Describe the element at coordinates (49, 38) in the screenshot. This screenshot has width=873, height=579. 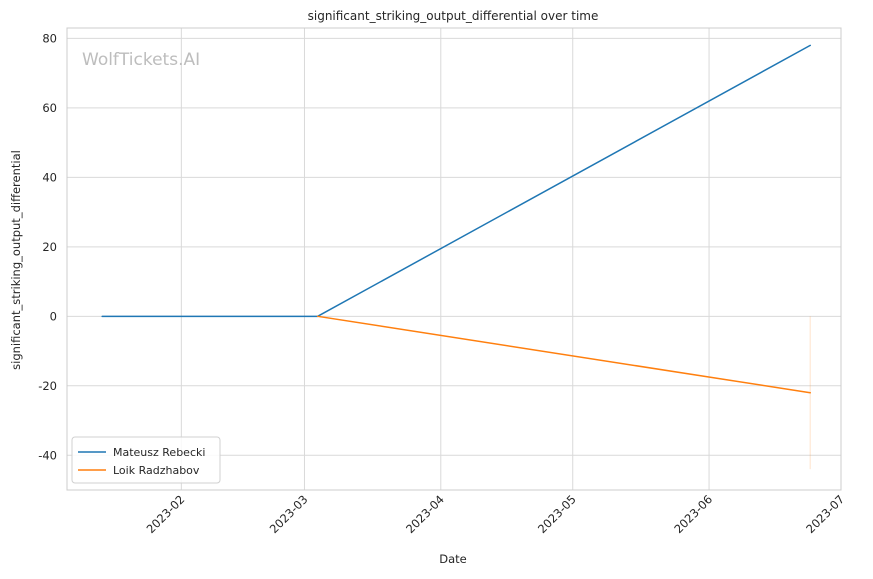
I see `y-tick-label: 80` at that location.